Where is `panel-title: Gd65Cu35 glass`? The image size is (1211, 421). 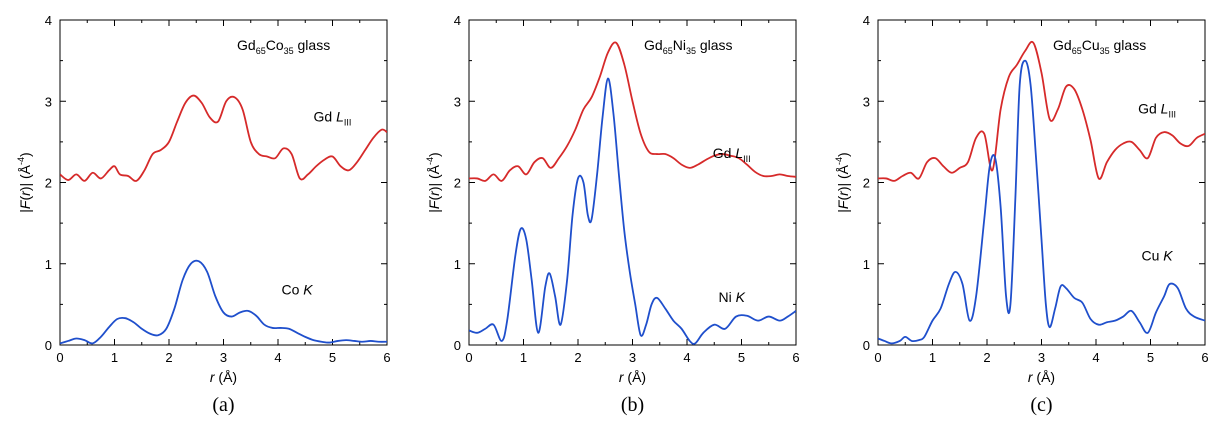
panel-title: Gd65Cu35 glass is located at coordinates (1099, 46).